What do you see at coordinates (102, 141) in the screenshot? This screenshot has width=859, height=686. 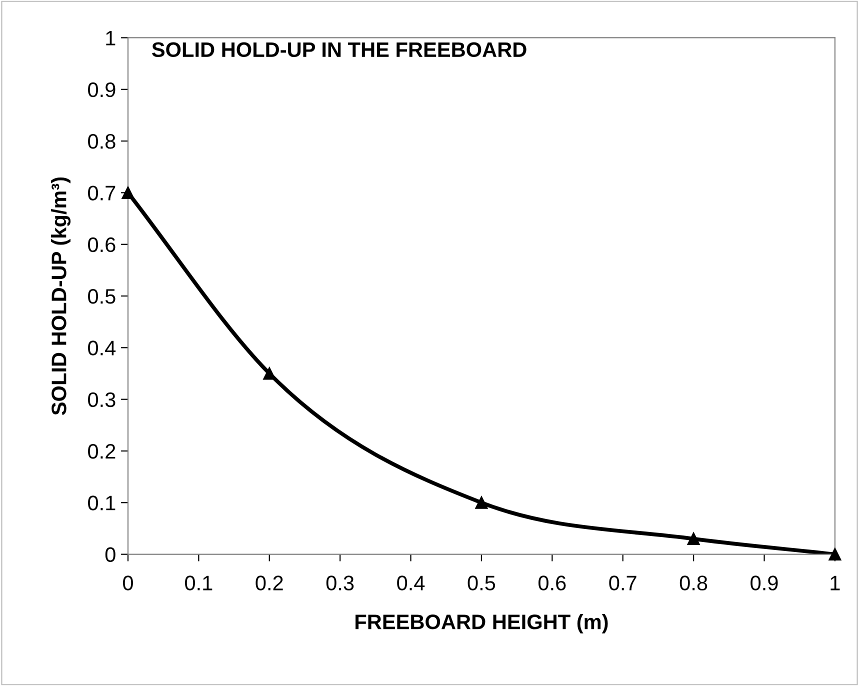 I see `y-tick-label: 0.8` at bounding box center [102, 141].